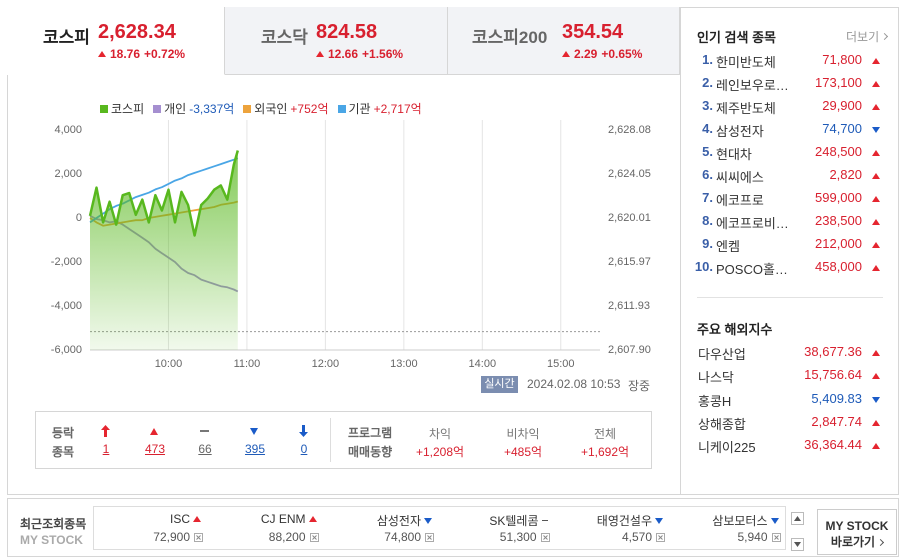 This screenshot has width=908, height=559. What do you see at coordinates (63, 452) in the screenshot?
I see `breadth-title: 종목` at bounding box center [63, 452].